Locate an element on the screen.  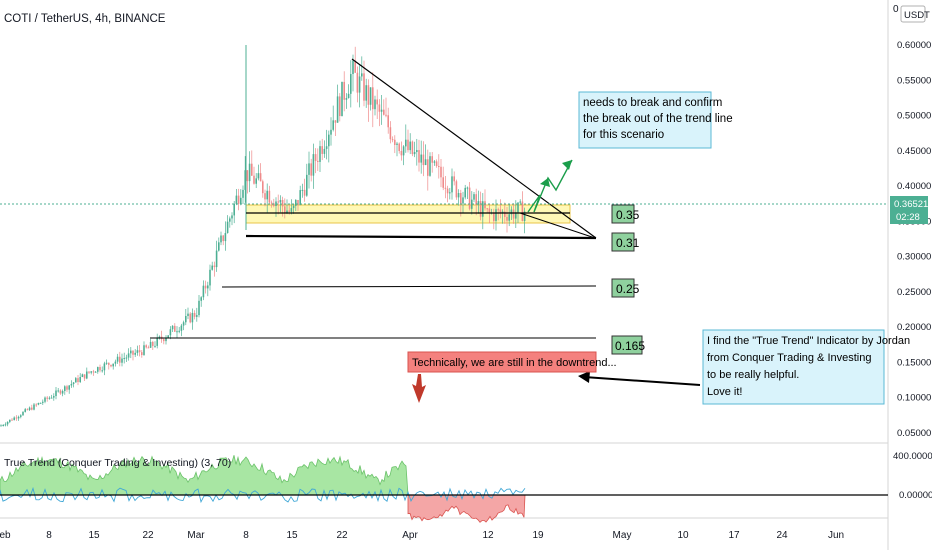
trendline-note-line-1: needs to break and confirm is located at coordinates (652, 103).